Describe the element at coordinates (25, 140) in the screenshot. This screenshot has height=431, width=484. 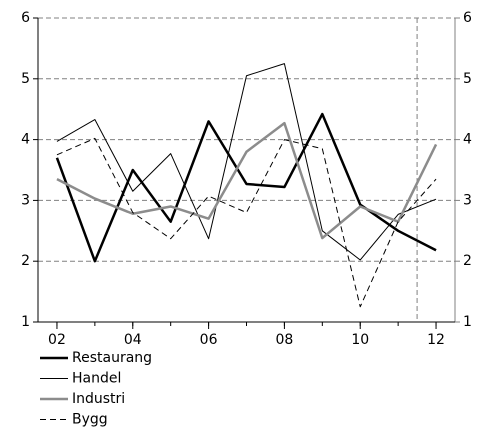
I see `y-tick-label: 4` at that location.